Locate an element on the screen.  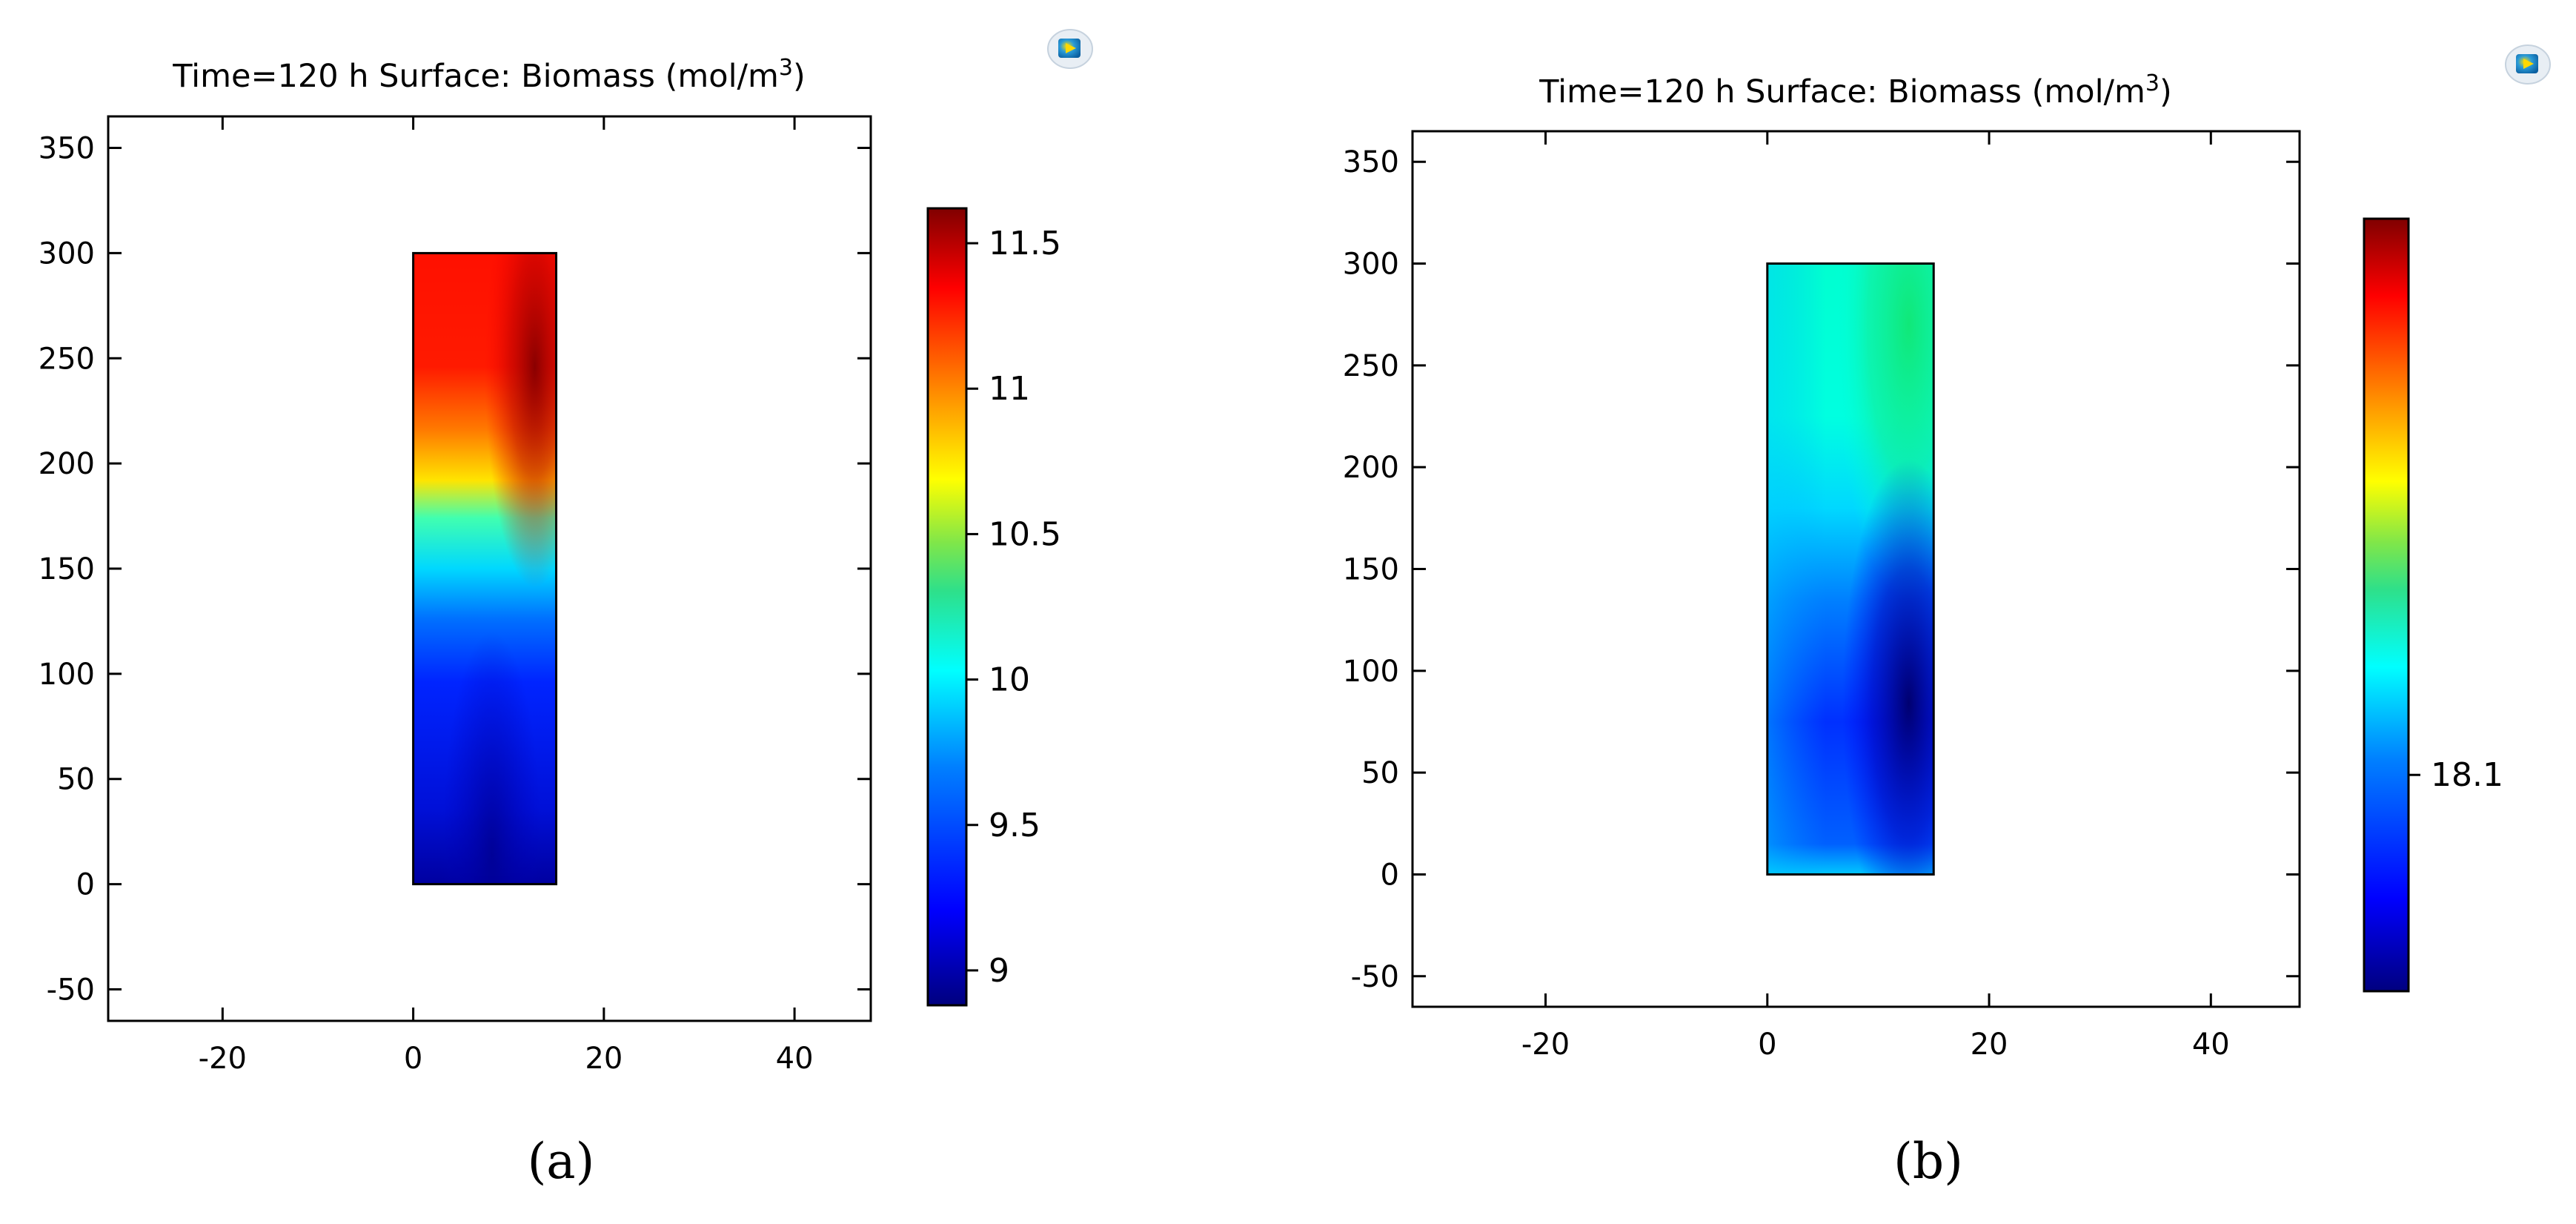
colorbar-tick-label: 11 is located at coordinates (1009, 389).